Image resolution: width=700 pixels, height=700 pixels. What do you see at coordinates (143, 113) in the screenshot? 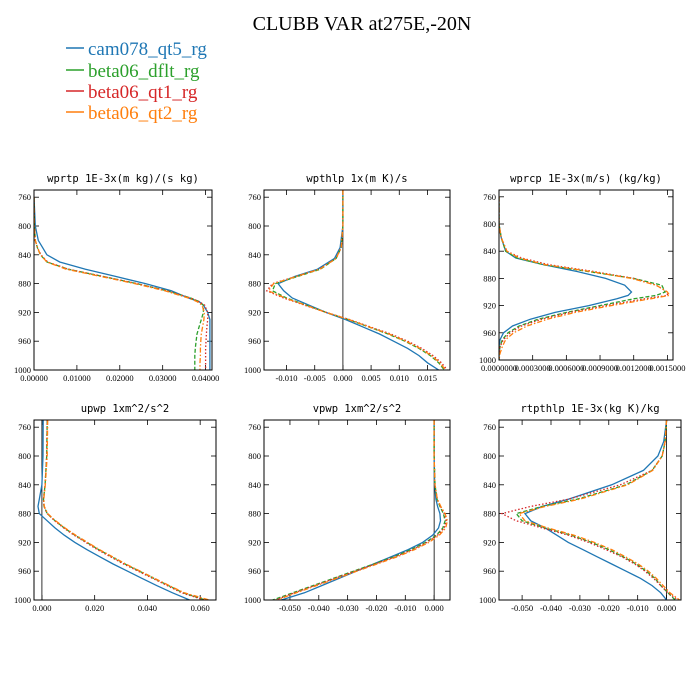
I see `legend-label: beta06_qt2_rg` at bounding box center [143, 113].